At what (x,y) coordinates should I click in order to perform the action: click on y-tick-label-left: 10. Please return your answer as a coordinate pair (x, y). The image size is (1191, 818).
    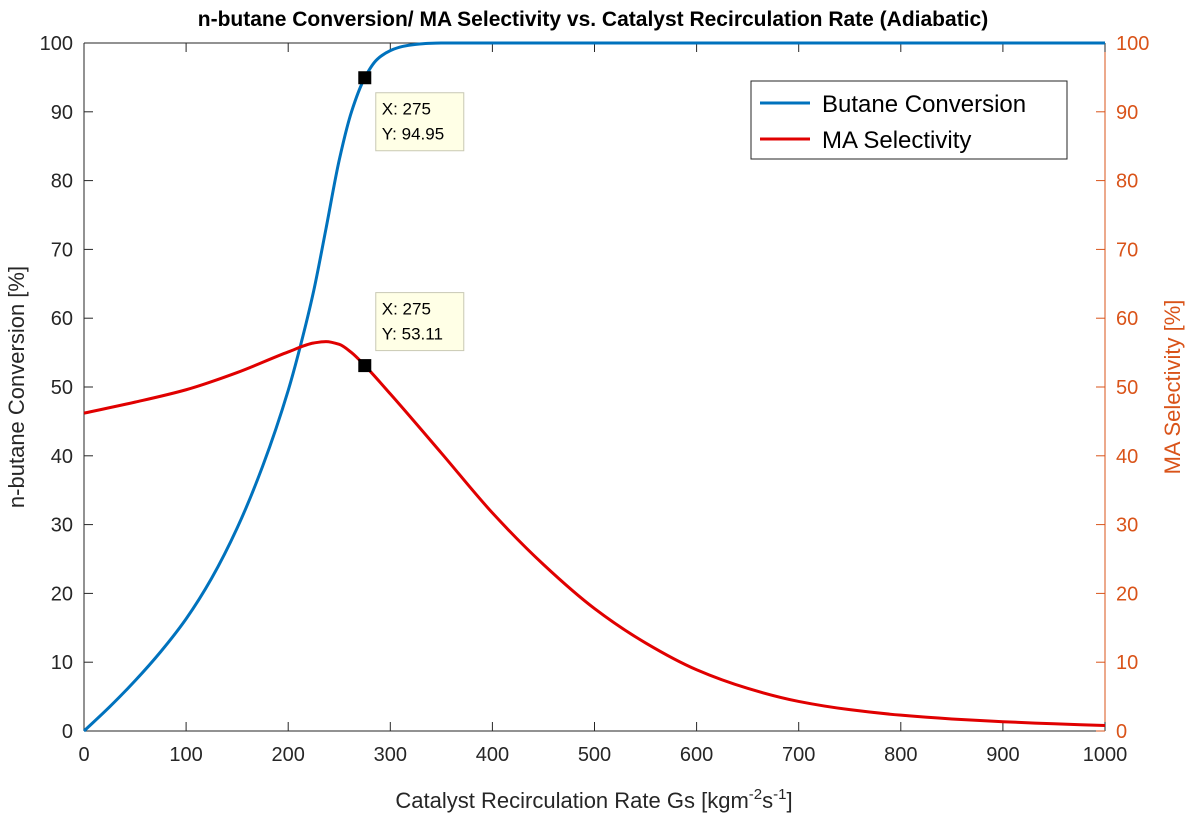
    Looking at the image, I should click on (62, 663).